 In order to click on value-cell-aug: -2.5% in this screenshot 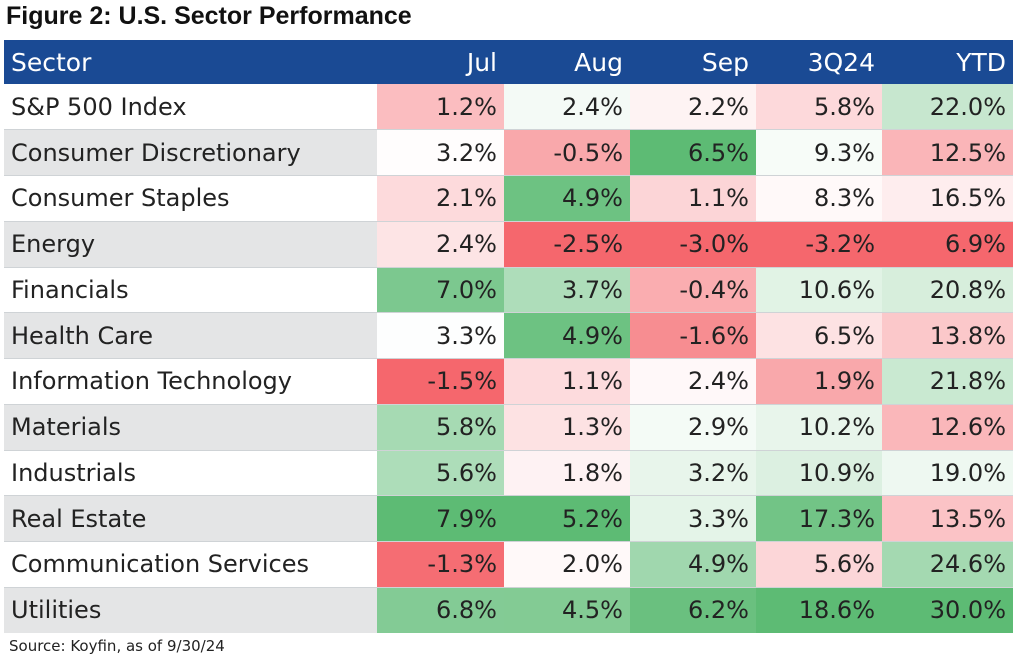, I will do `click(567, 244)`.